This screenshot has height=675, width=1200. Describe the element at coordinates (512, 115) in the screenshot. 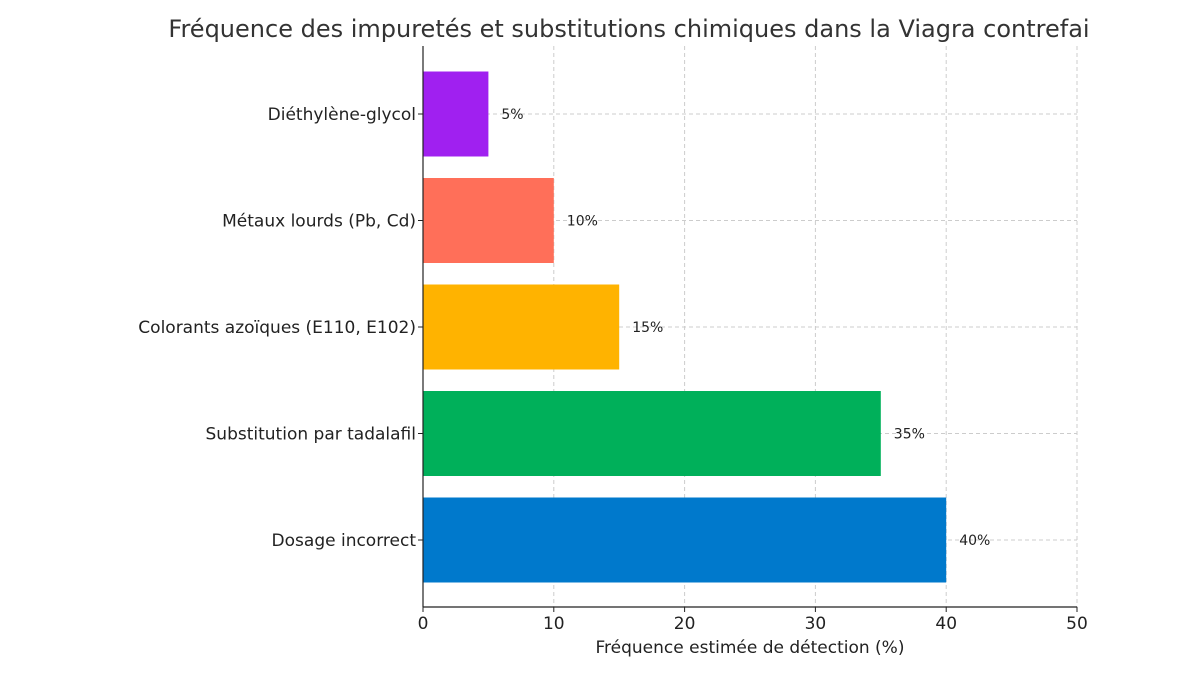

I see `data-label: 5%` at that location.